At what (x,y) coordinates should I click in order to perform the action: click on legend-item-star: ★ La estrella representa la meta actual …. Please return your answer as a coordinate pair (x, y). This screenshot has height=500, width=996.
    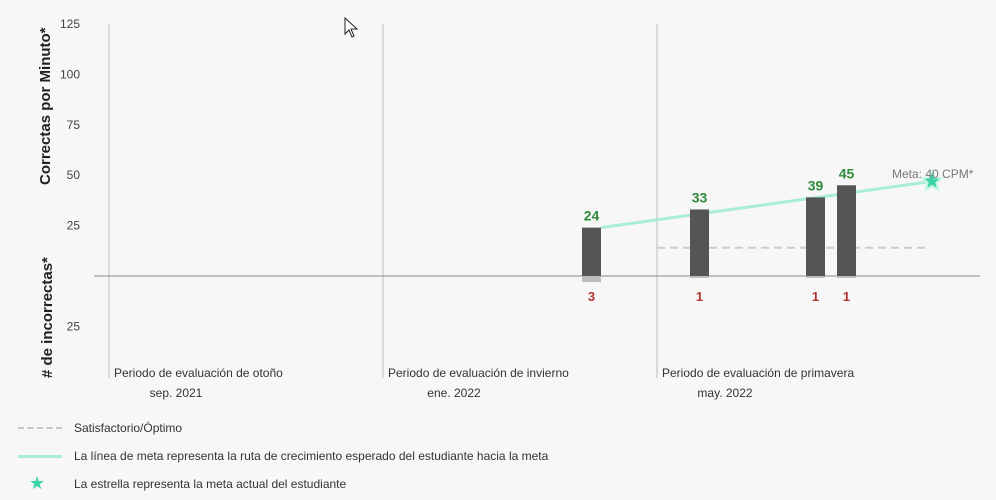
    Looking at the image, I should click on (283, 484).